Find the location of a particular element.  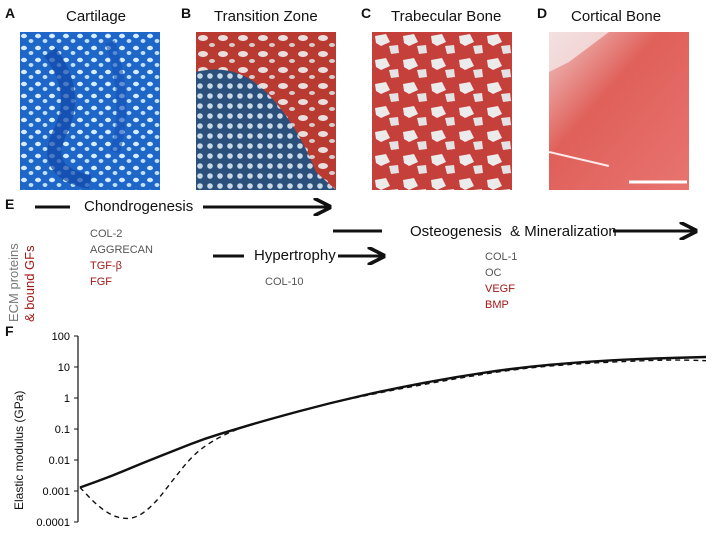

y-tick-label: 0.001 is located at coordinates (56, 492).